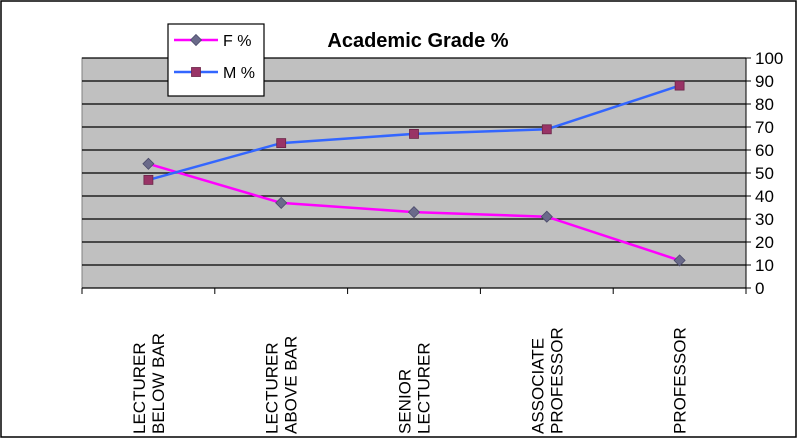 Image resolution: width=797 pixels, height=438 pixels. What do you see at coordinates (237, 41) in the screenshot?
I see `legend-label: F %` at bounding box center [237, 41].